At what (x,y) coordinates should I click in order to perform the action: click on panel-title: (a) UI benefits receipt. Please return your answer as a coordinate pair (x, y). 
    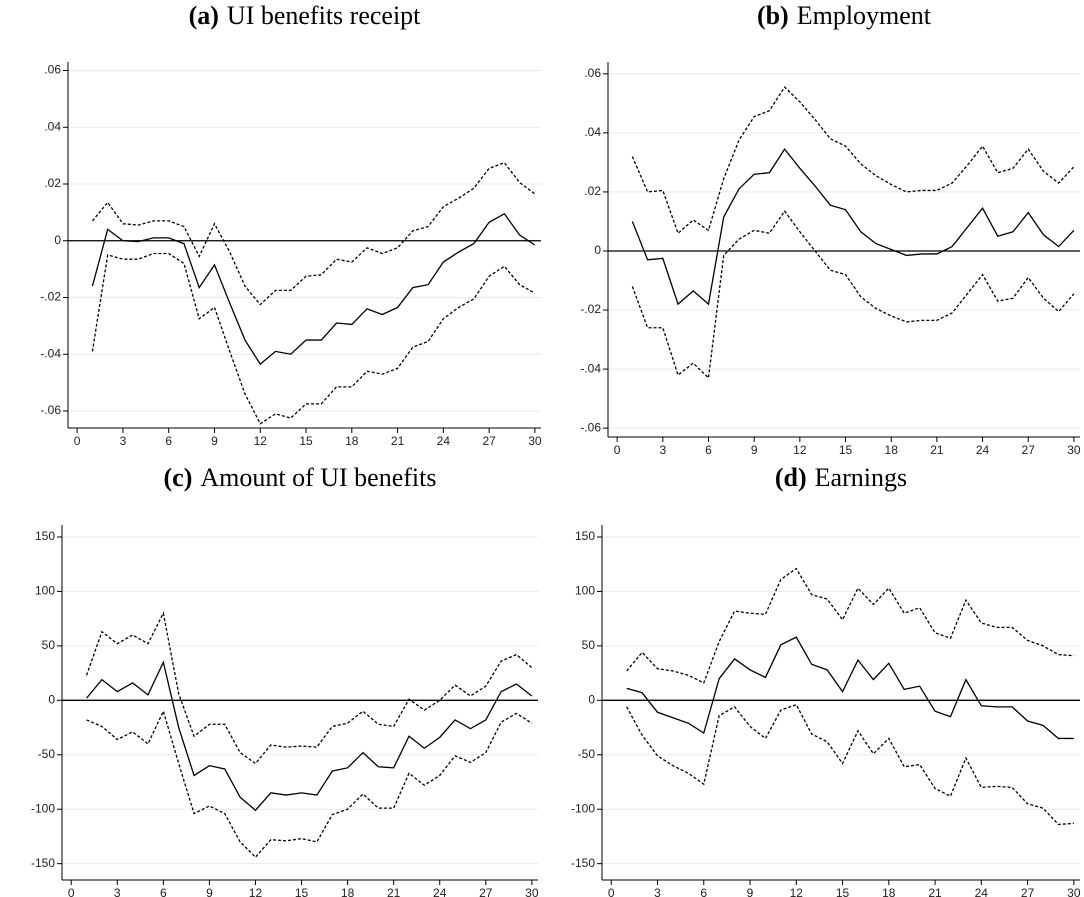
    Looking at the image, I should click on (305, 15).